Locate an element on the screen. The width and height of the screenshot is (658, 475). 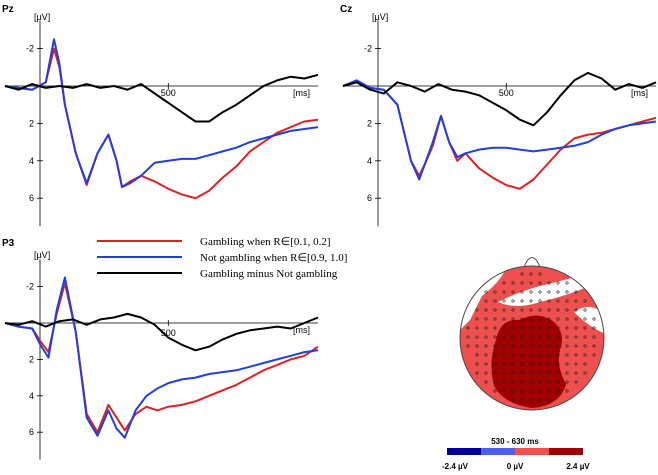
y-tick-label-cz: -2 is located at coordinates (368, 49).